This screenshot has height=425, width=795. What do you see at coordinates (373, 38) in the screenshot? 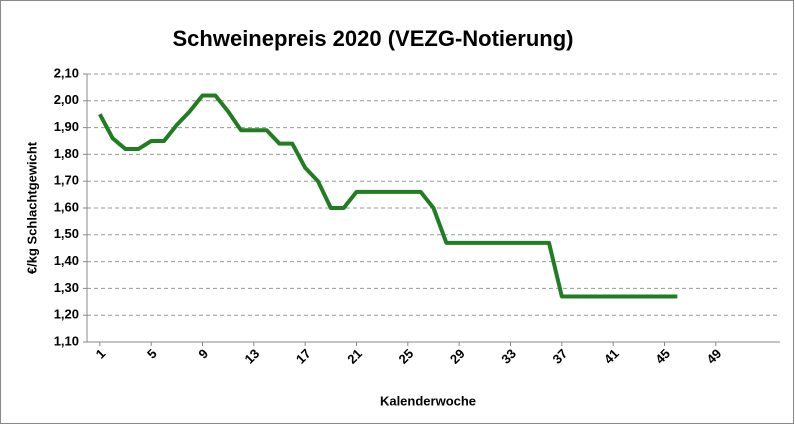
I see `chart-title: Schweinepreis 2020 (VEZG-Notierung)` at bounding box center [373, 38].